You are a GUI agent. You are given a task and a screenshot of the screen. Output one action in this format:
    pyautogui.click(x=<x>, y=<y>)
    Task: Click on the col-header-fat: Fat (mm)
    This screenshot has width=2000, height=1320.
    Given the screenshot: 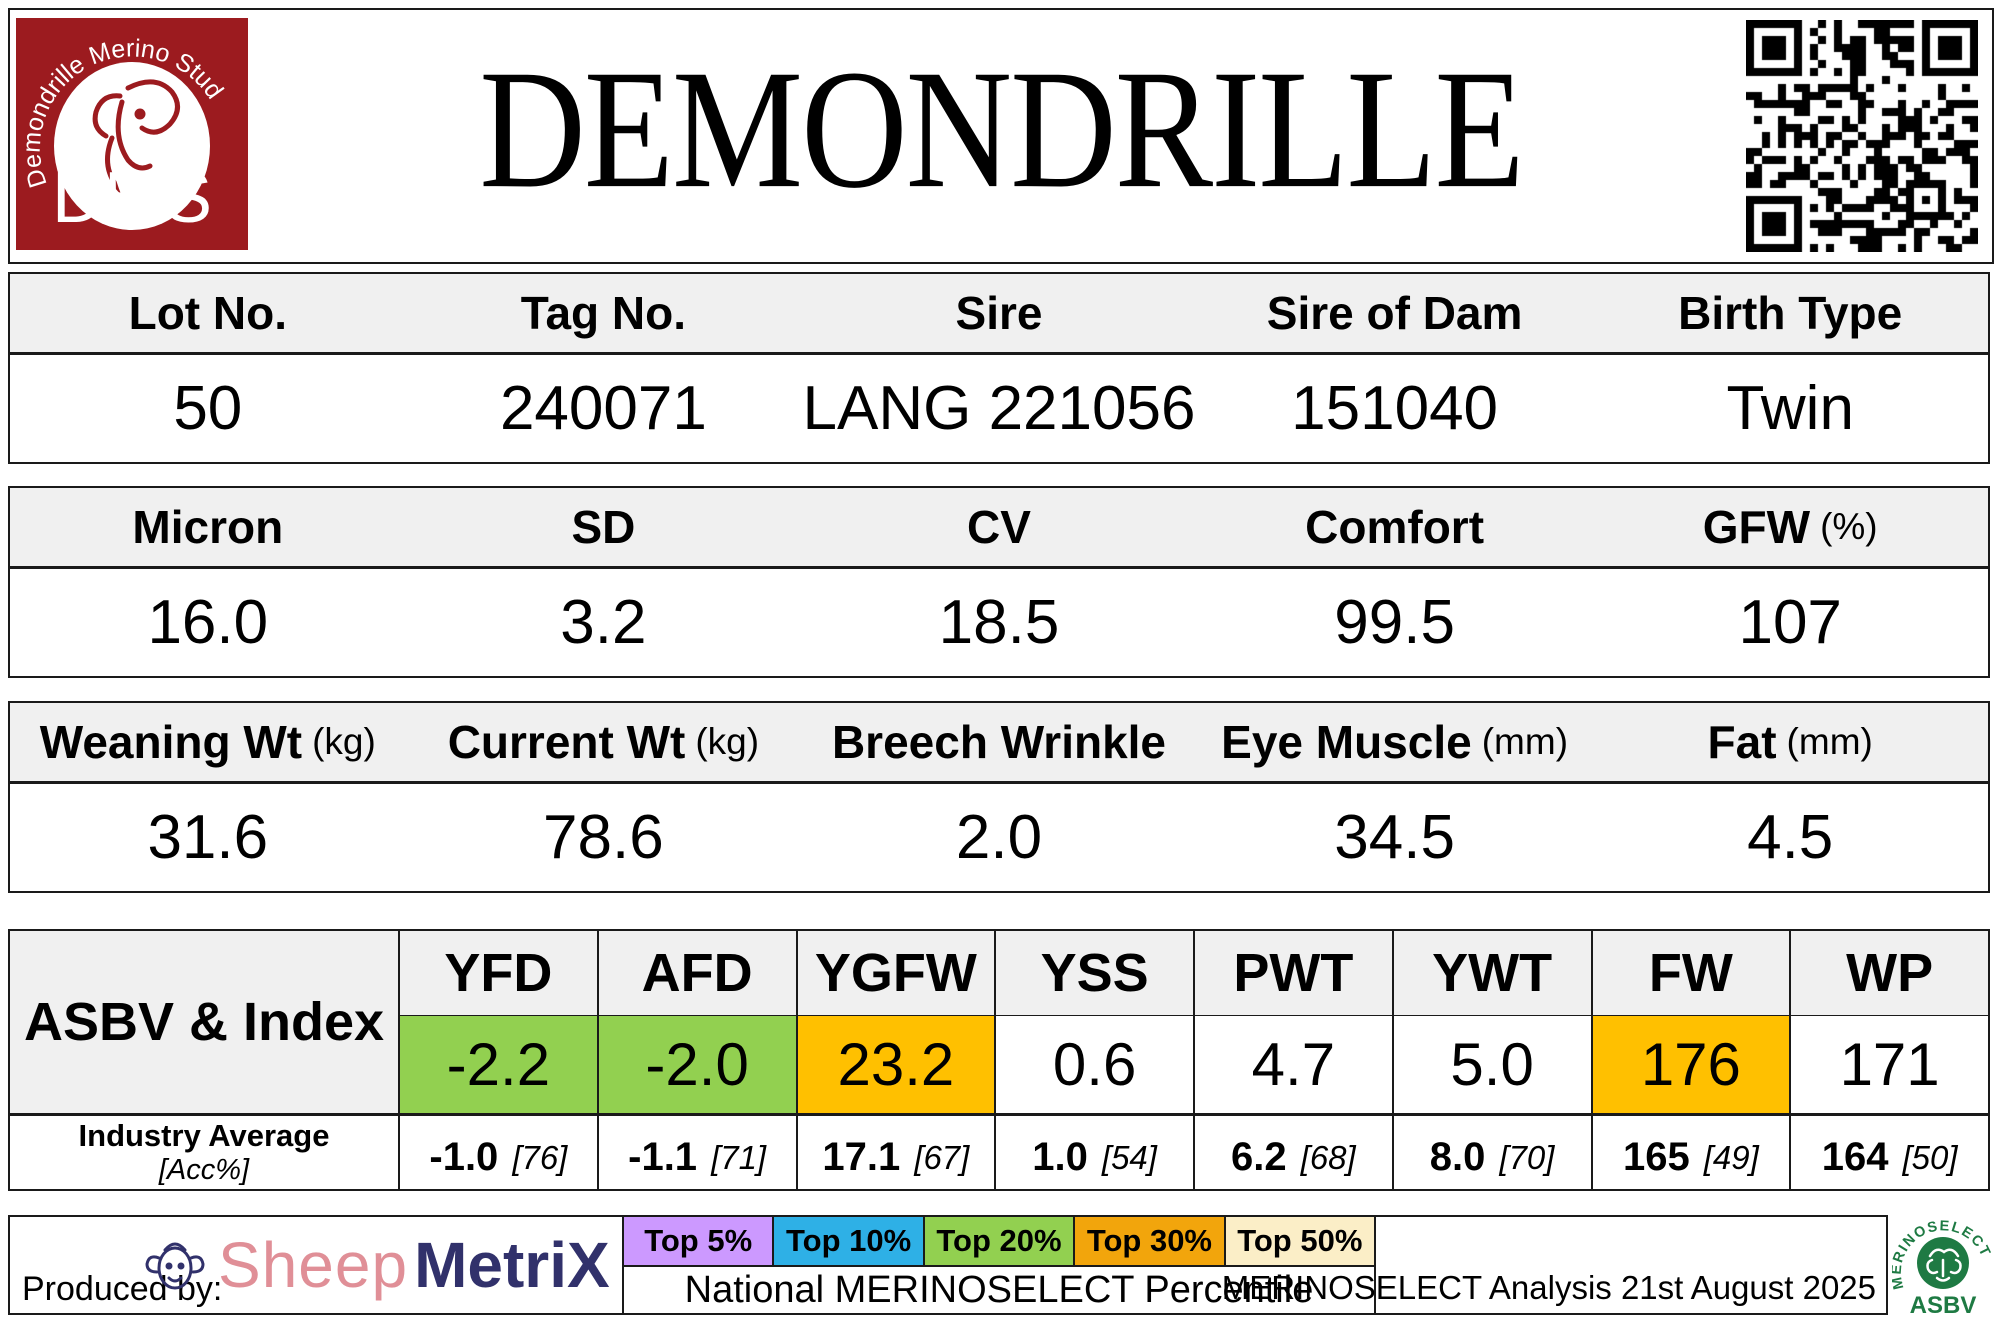 What is the action you would take?
    pyautogui.click(x=1790, y=742)
    